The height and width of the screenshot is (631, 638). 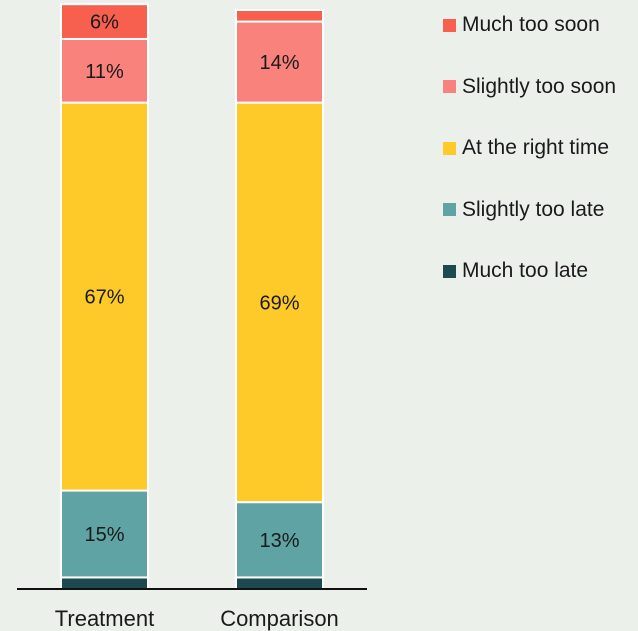 I want to click on data-label: 15%, so click(x=104, y=535).